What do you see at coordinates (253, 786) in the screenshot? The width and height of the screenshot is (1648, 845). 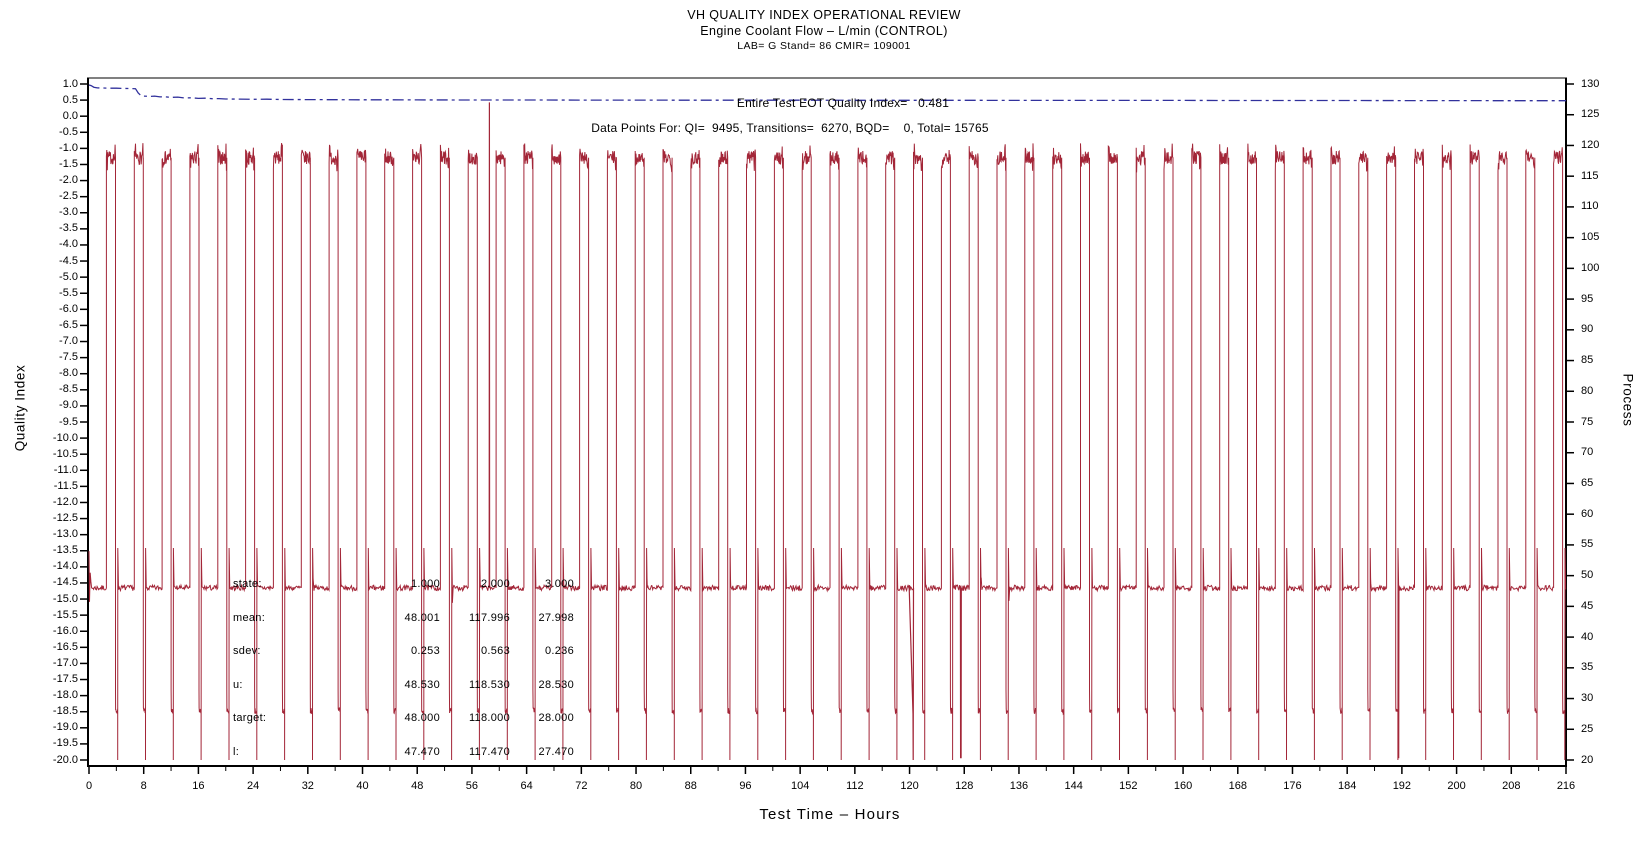 I see `x-axis-tick-label: 24` at bounding box center [253, 786].